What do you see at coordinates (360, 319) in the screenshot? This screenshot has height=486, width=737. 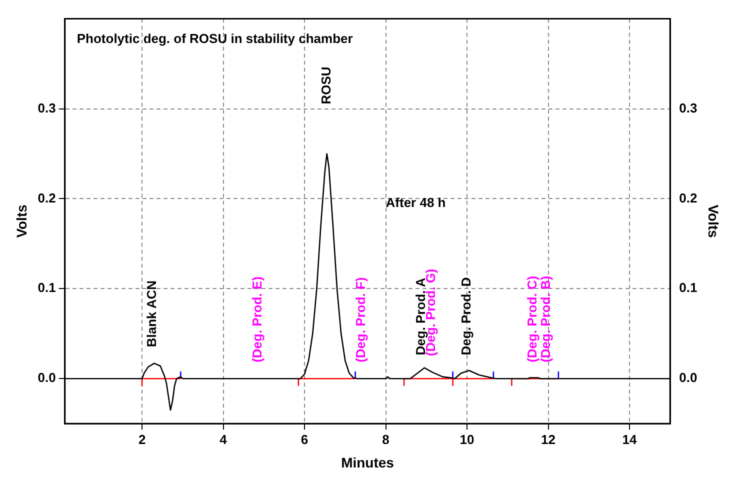 I see `annotation: (Deg. Prod. F)` at bounding box center [360, 319].